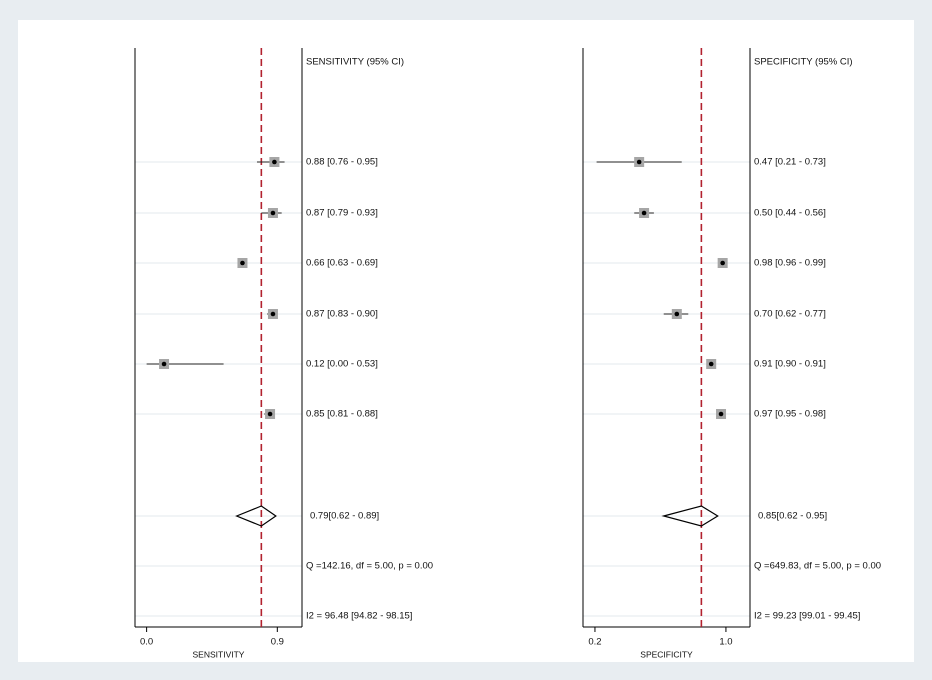 This screenshot has height=680, width=932. Describe the element at coordinates (790, 263) in the screenshot. I see `estimate-label: 0.98 [0.96 - 0.99]` at that location.